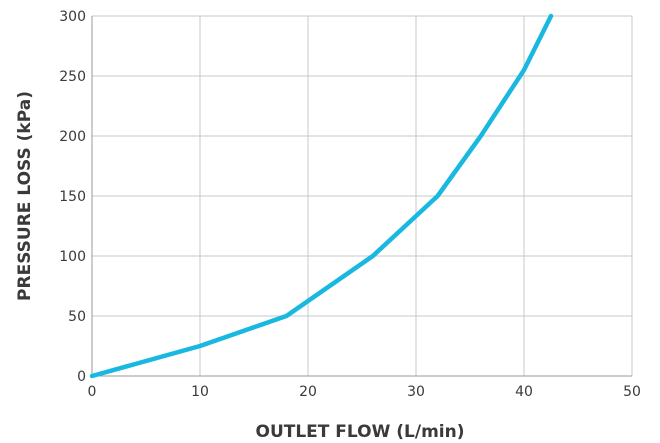 The height and width of the screenshot is (443, 660). I want to click on y-tick-label: 250, so click(72, 77).